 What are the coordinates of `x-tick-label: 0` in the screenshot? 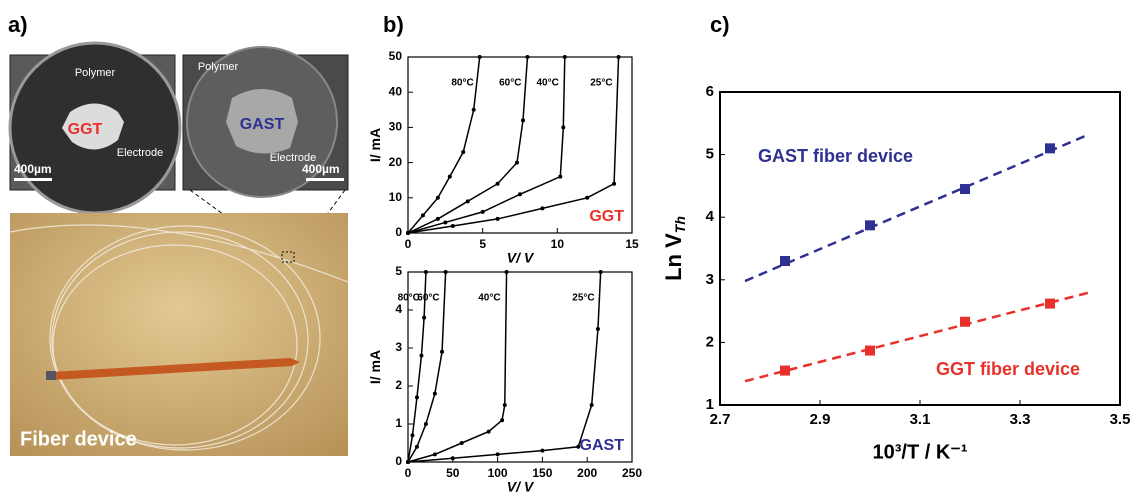 It's located at (408, 473).